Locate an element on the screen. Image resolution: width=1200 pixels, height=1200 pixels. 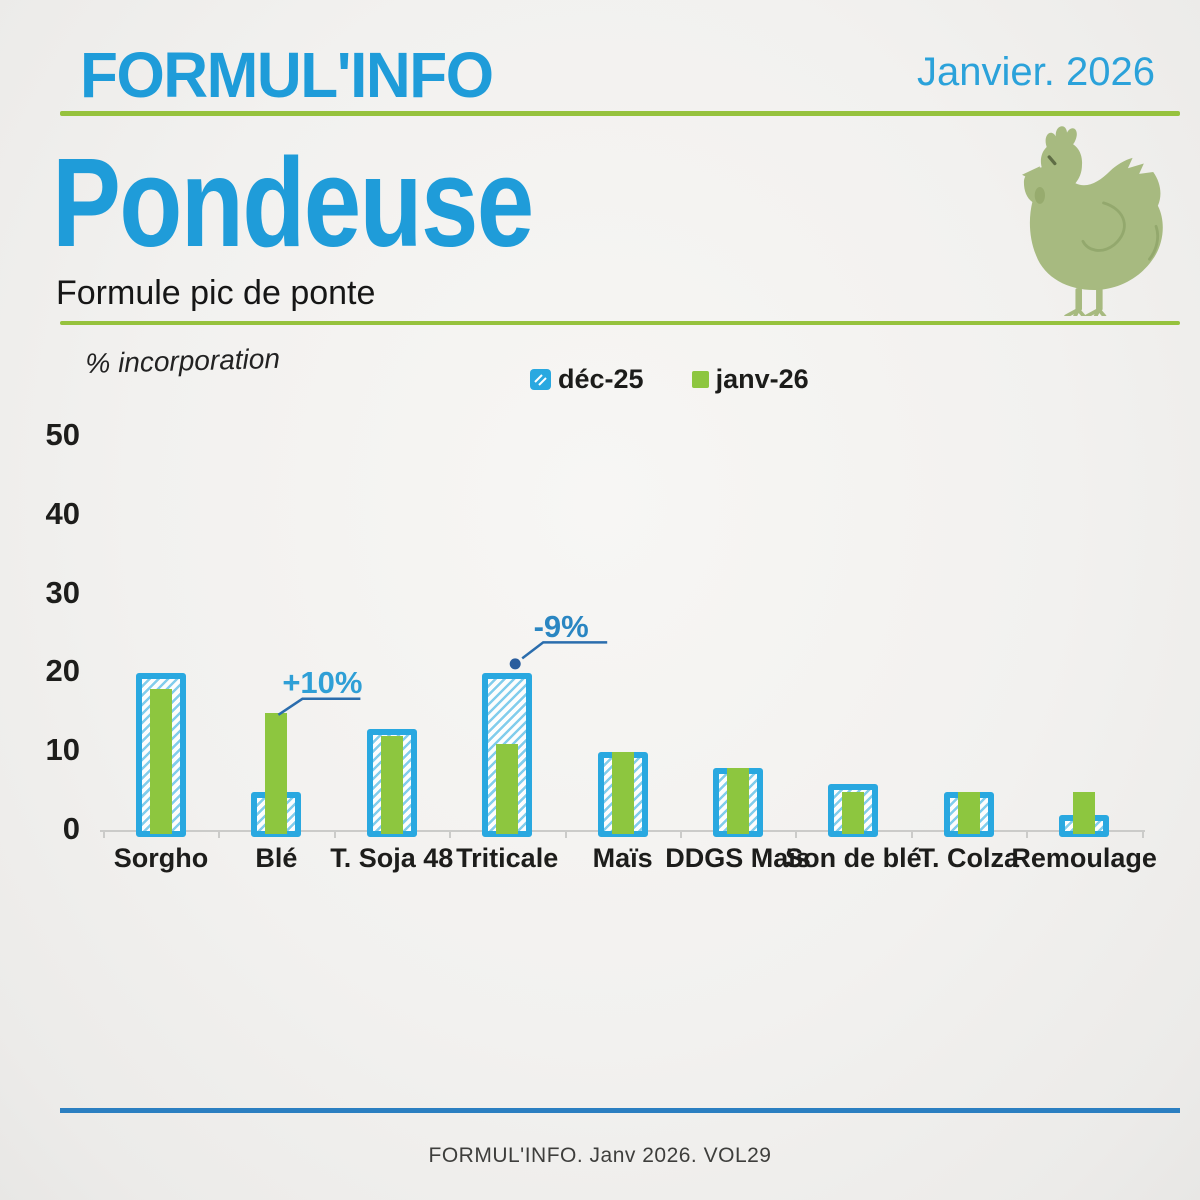
legend-item-dec: déc-25 is located at coordinates (587, 379).